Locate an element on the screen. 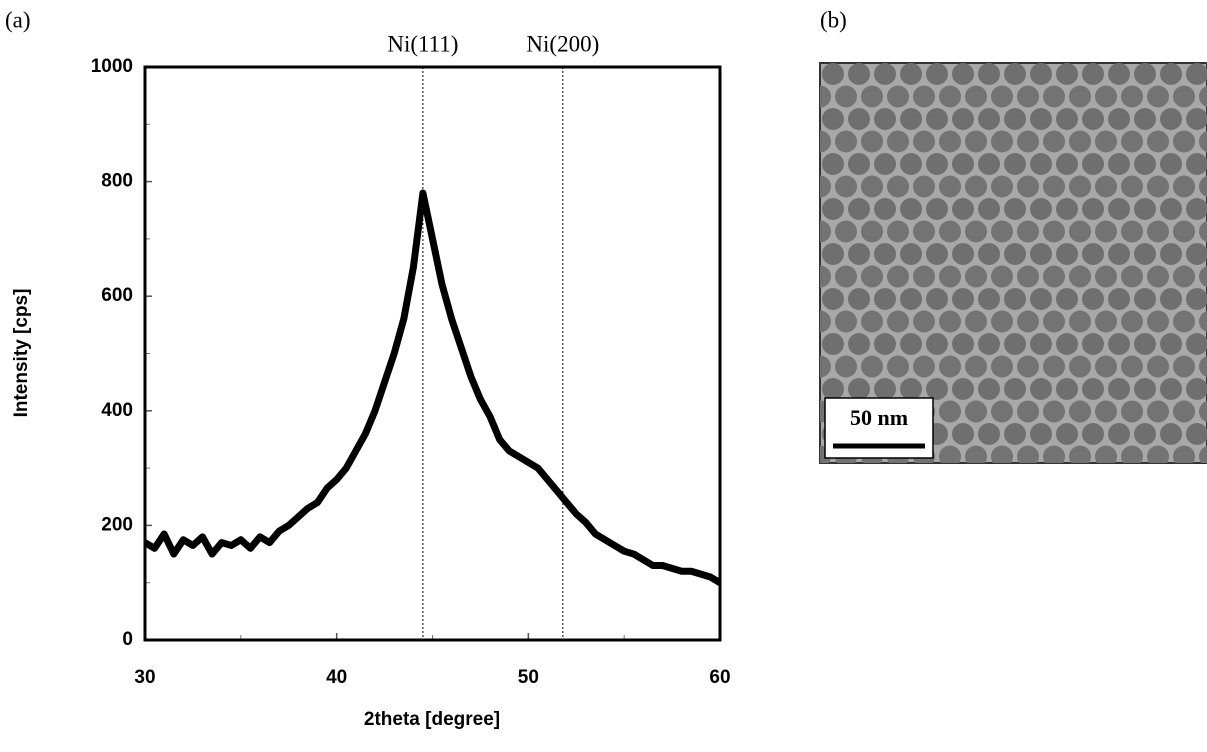 Image resolution: width=1207 pixels, height=752 pixels. panel-label: (b) is located at coordinates (833, 19).